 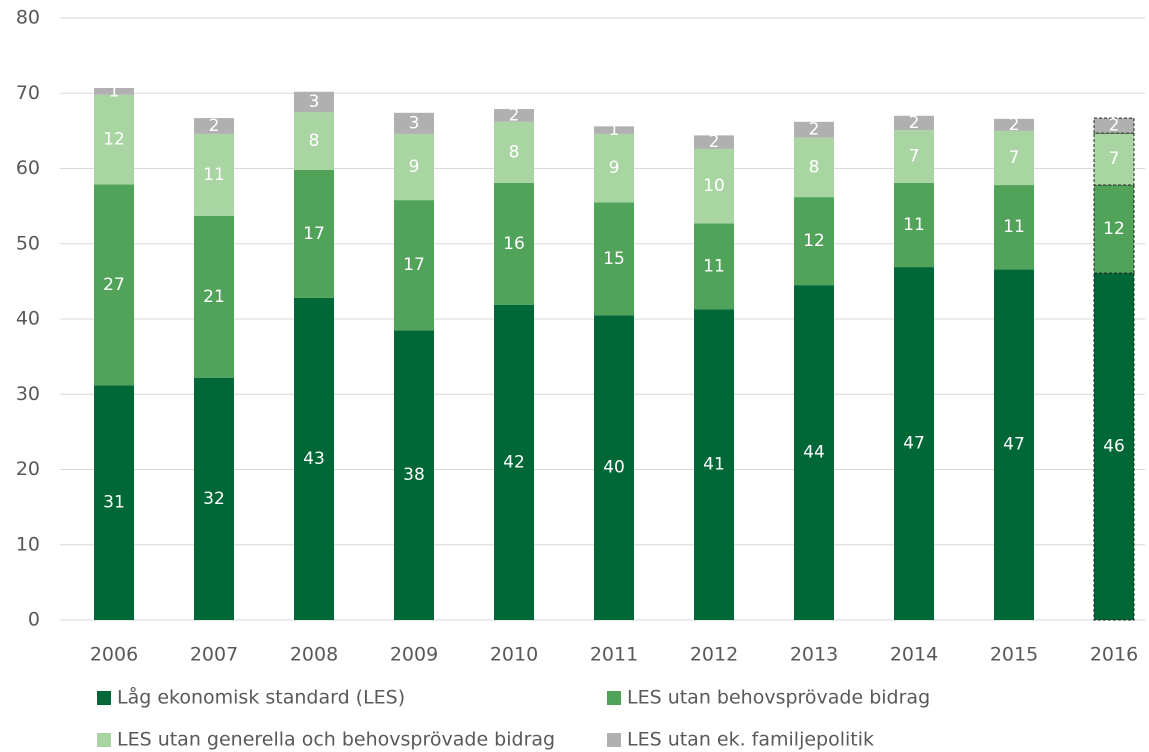 I want to click on legend-label: LES utan behovsprövade bidrag, so click(x=778, y=698).